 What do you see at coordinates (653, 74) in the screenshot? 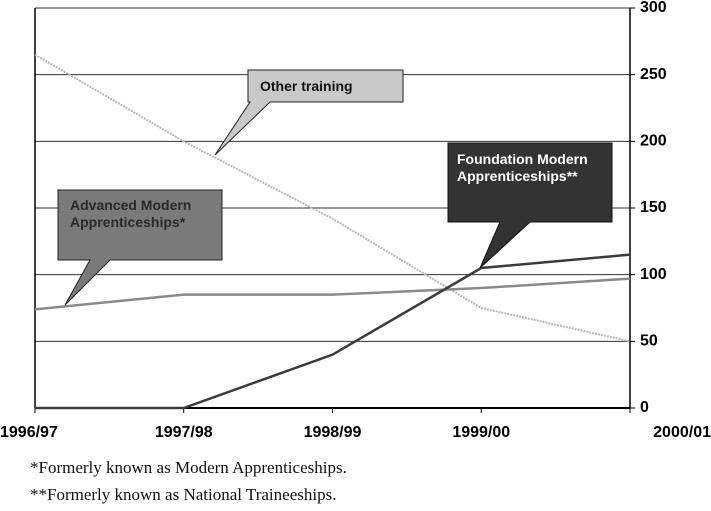
I see `y-tick-label: 250` at bounding box center [653, 74].